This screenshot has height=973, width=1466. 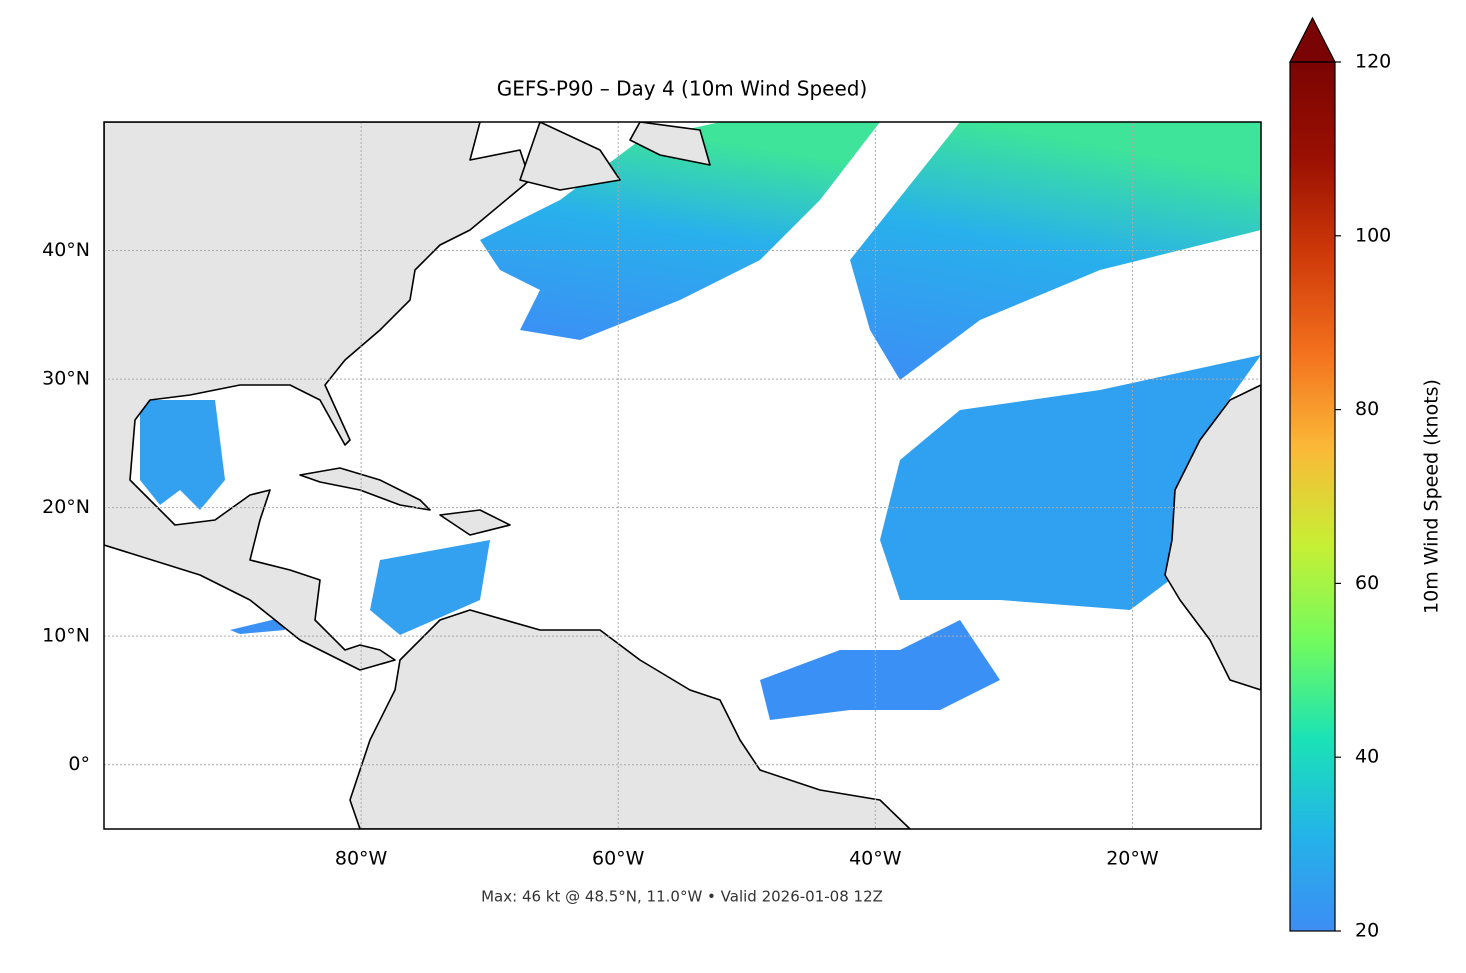 What do you see at coordinates (66, 379) in the screenshot?
I see `y-tick-label: 30°N` at bounding box center [66, 379].